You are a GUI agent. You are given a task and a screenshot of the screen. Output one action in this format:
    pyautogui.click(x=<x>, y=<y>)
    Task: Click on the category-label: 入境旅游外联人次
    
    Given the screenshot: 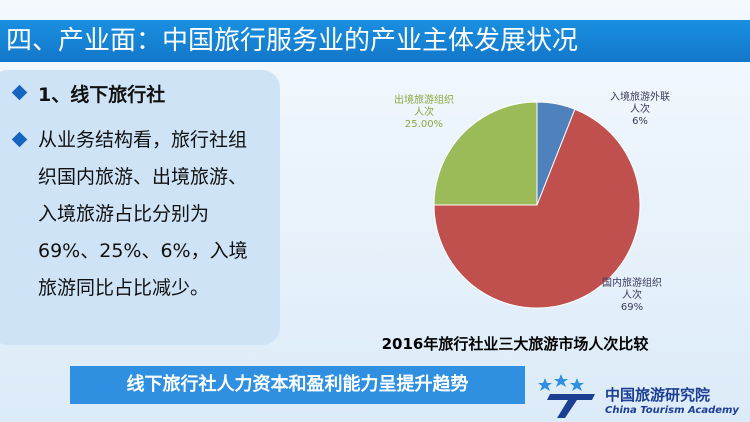 What is the action you would take?
    pyautogui.click(x=640, y=103)
    